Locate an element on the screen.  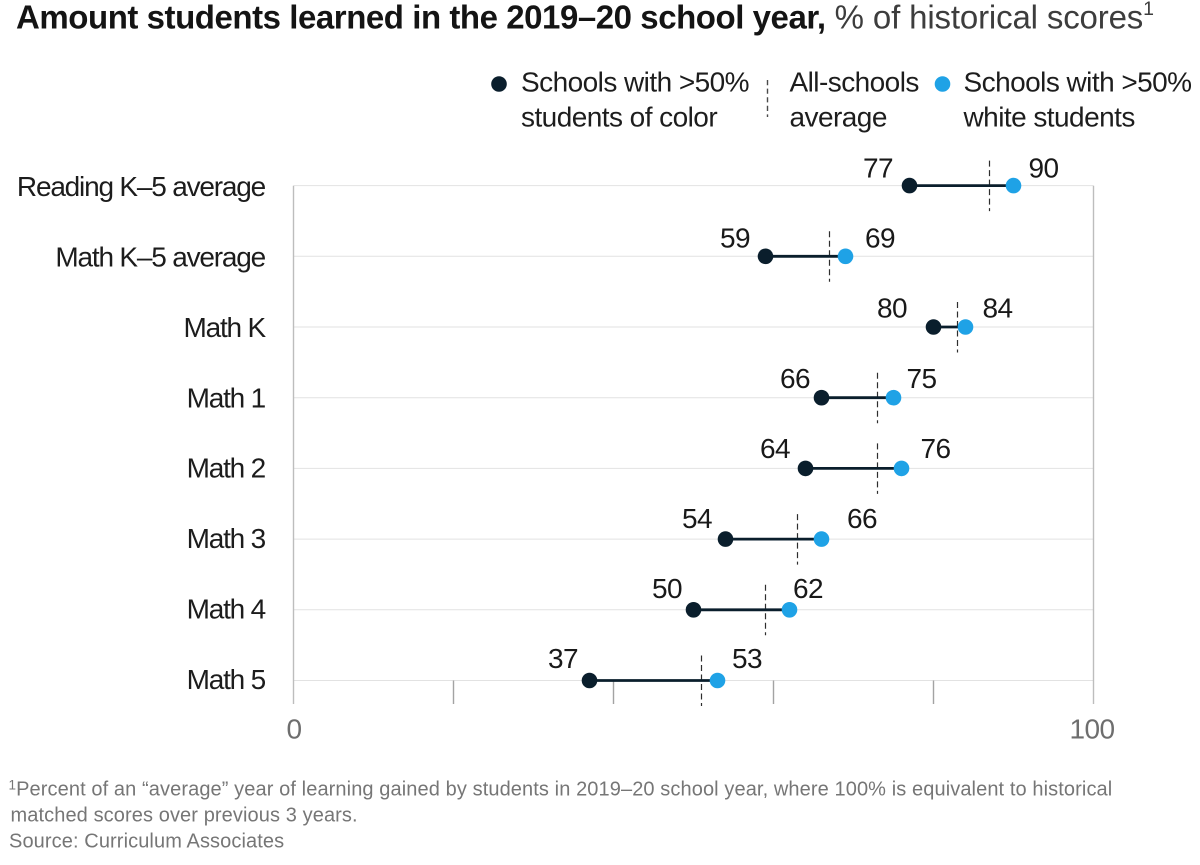
svg-text: Math 3 is located at coordinates (226, 538).